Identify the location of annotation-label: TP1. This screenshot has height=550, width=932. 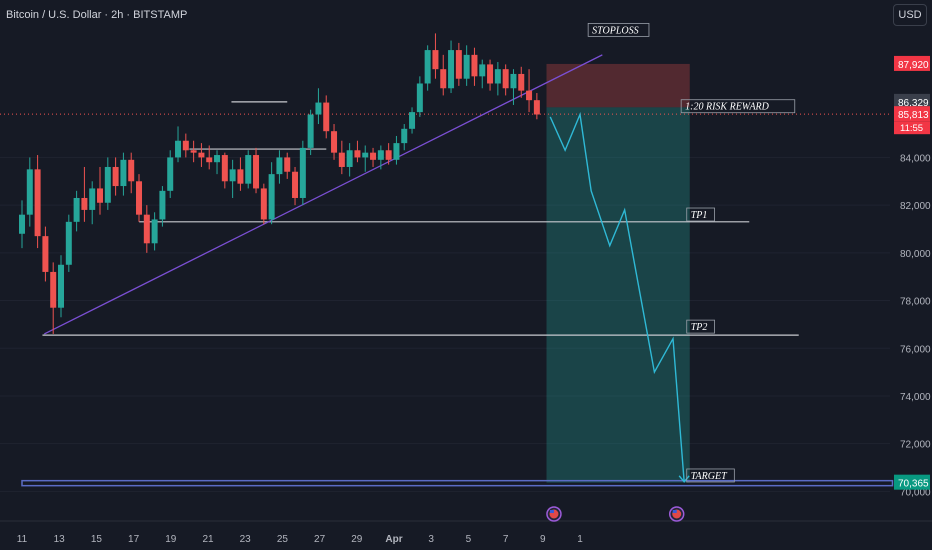
(699, 215).